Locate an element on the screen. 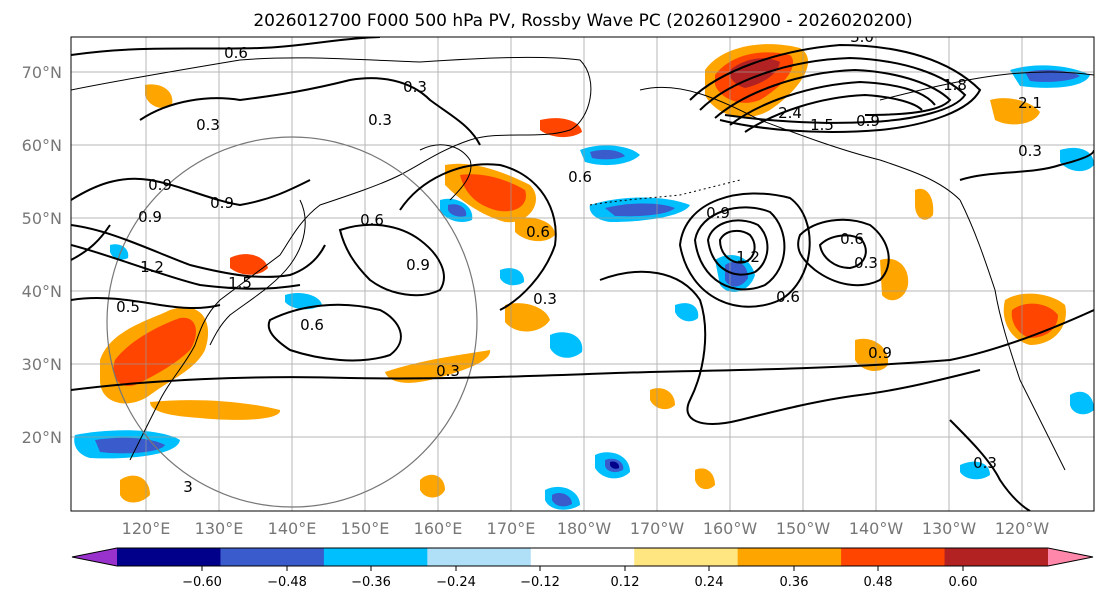  shade-japan-north is located at coordinates (249, 264).